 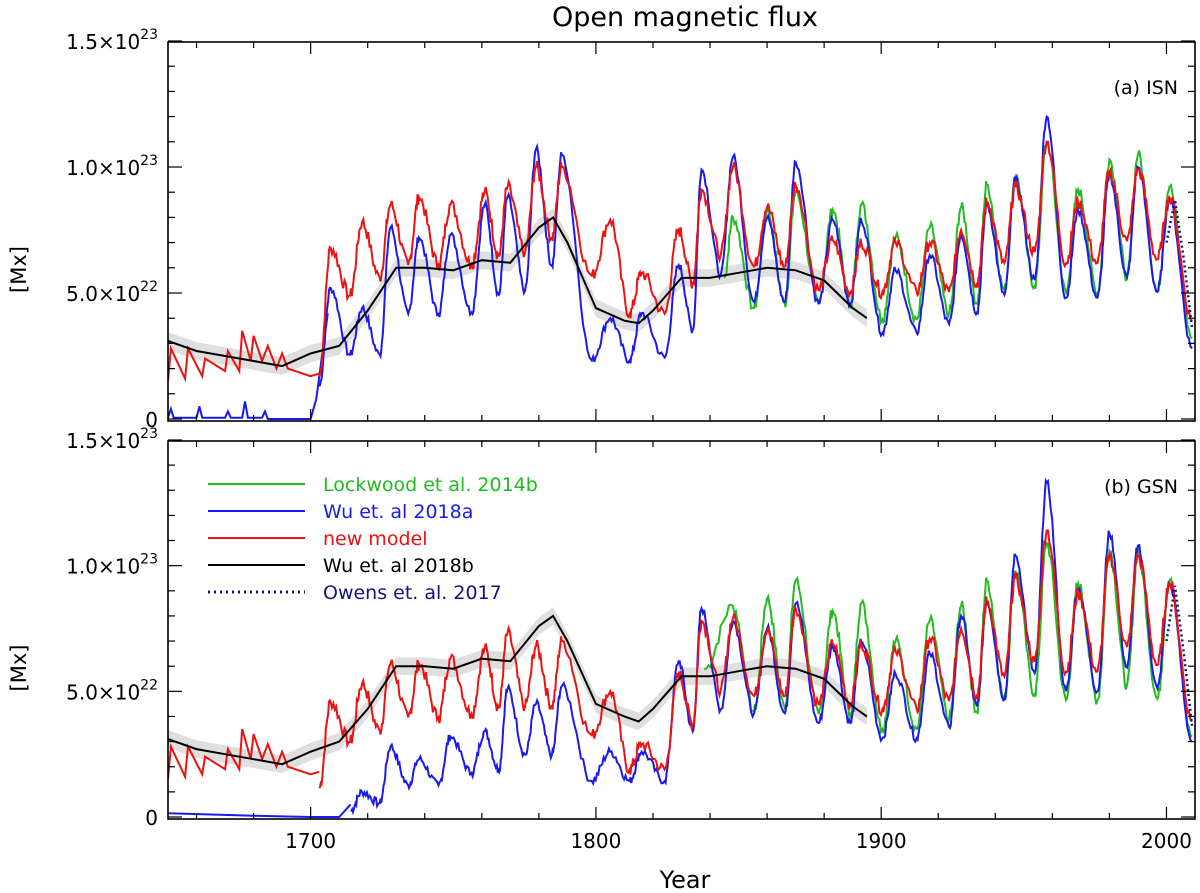 I want to click on legend-label: Owens et. al. 2017, so click(x=412, y=593).